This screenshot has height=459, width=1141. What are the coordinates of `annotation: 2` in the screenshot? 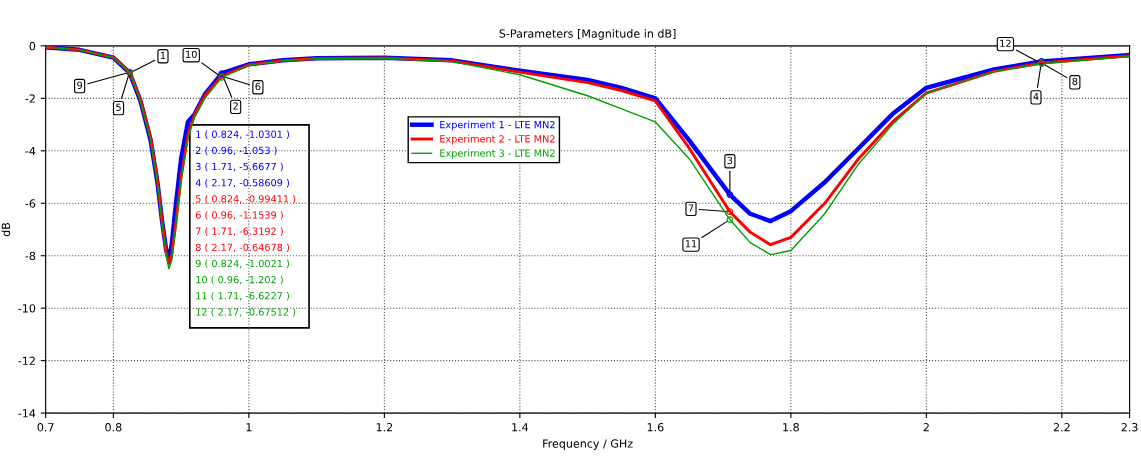 It's located at (235, 106).